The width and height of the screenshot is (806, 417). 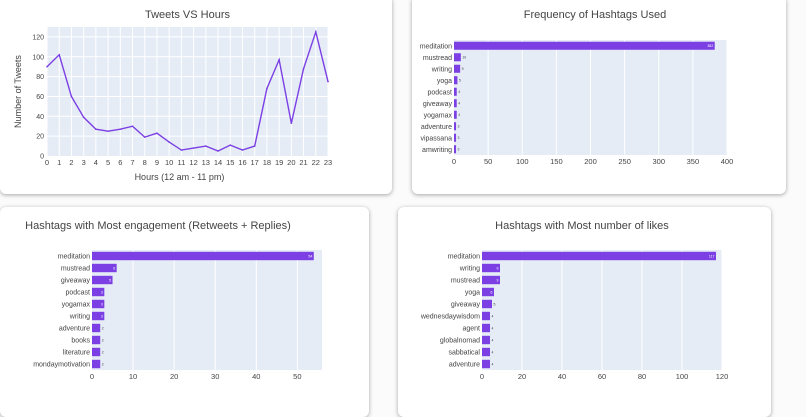 What do you see at coordinates (206, 162) in the screenshot?
I see `x-tick-label: 13` at bounding box center [206, 162].